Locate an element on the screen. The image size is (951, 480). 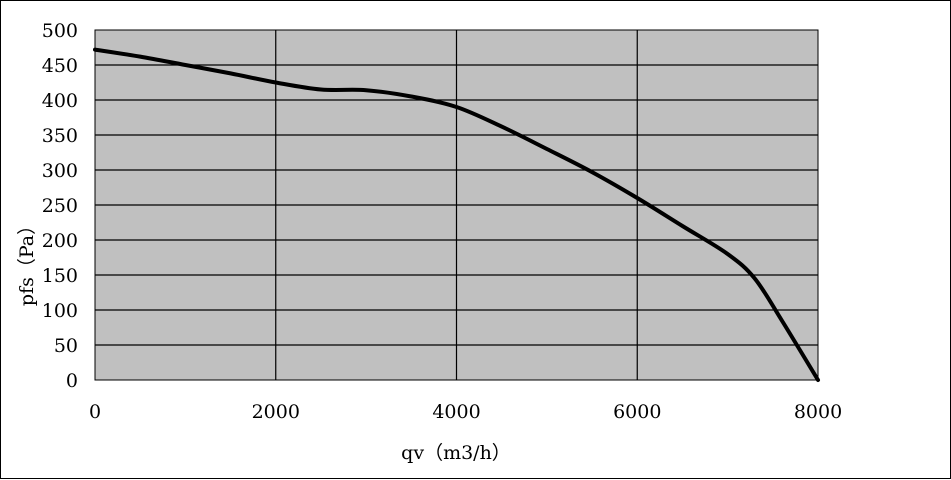
y-tick-label: 350 is located at coordinates (60, 136).